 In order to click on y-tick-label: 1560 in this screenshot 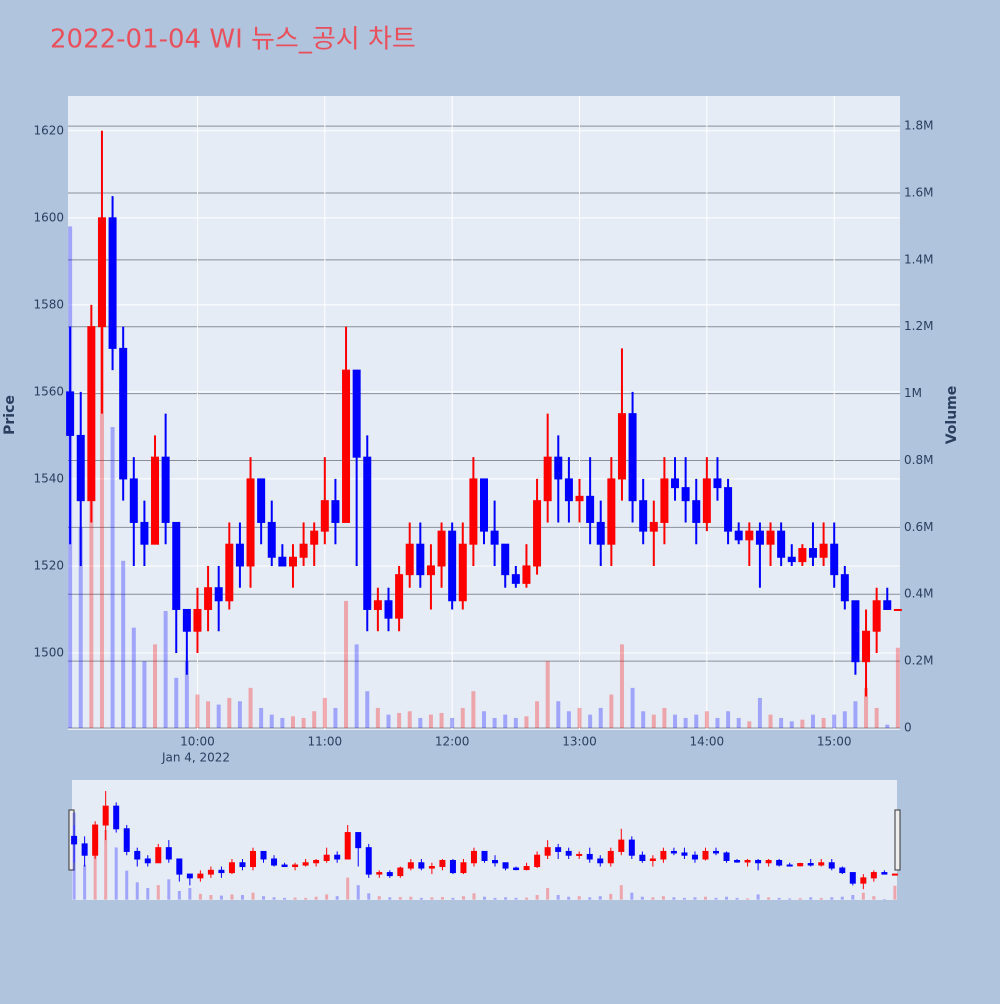, I will do `click(48, 391)`.